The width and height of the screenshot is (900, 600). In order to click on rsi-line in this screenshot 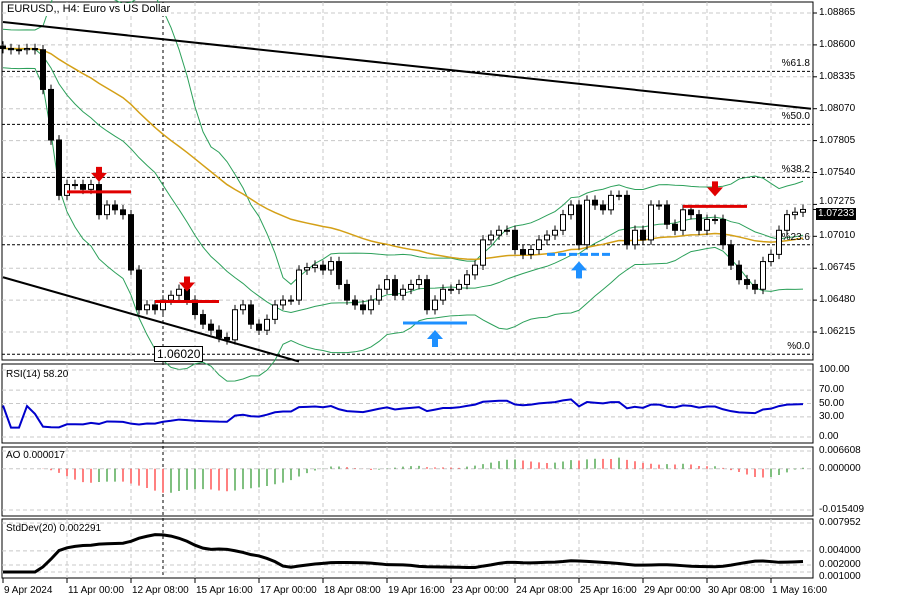, I will do `click(403, 413)`.